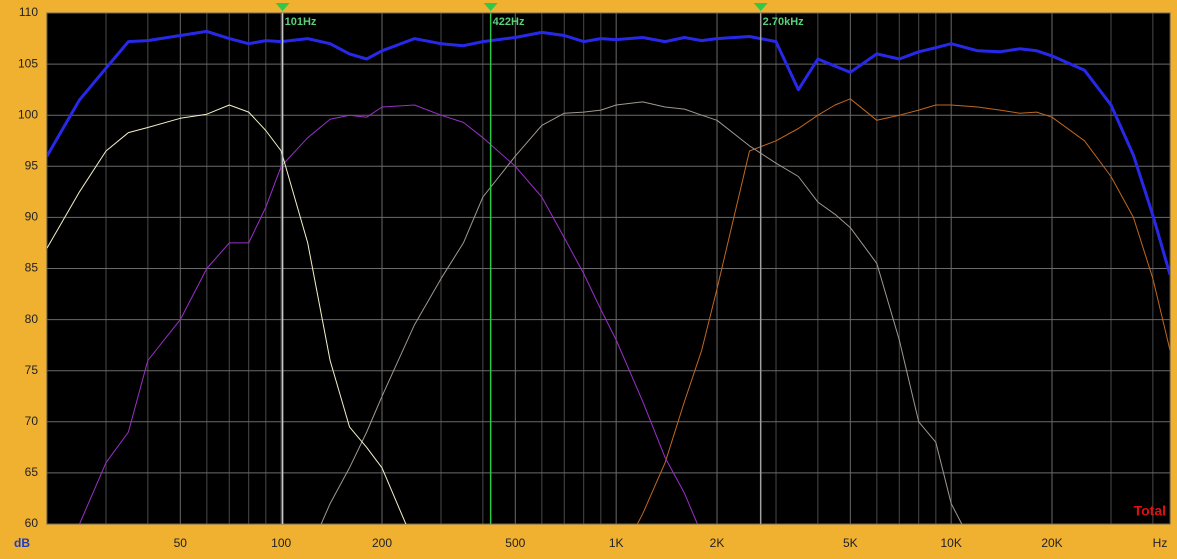 This screenshot has width=1177, height=559. What do you see at coordinates (32, 472) in the screenshot?
I see `y-tick-label: 65` at bounding box center [32, 472].